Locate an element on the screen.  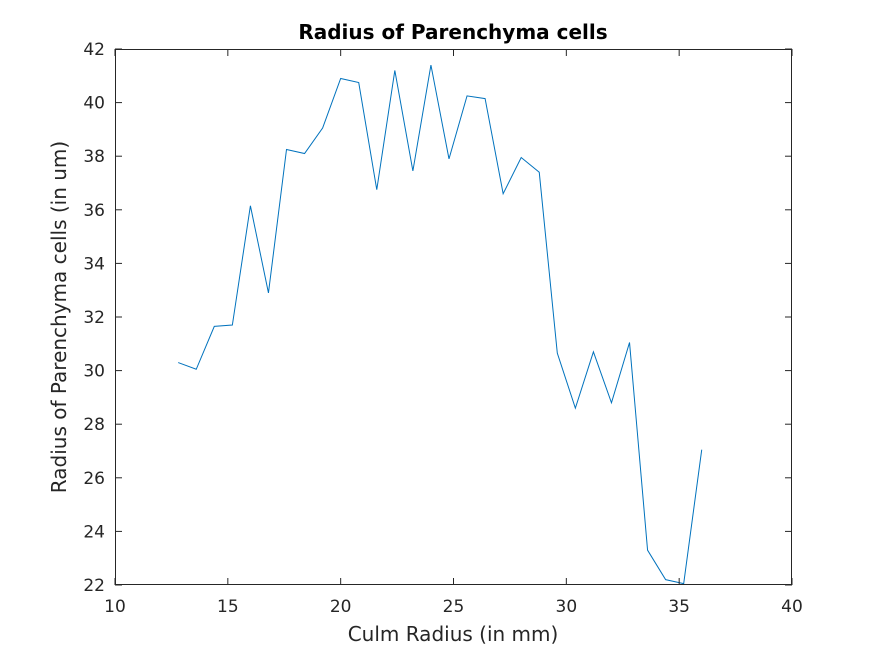
y-tick-label: 36 is located at coordinates (94, 211).